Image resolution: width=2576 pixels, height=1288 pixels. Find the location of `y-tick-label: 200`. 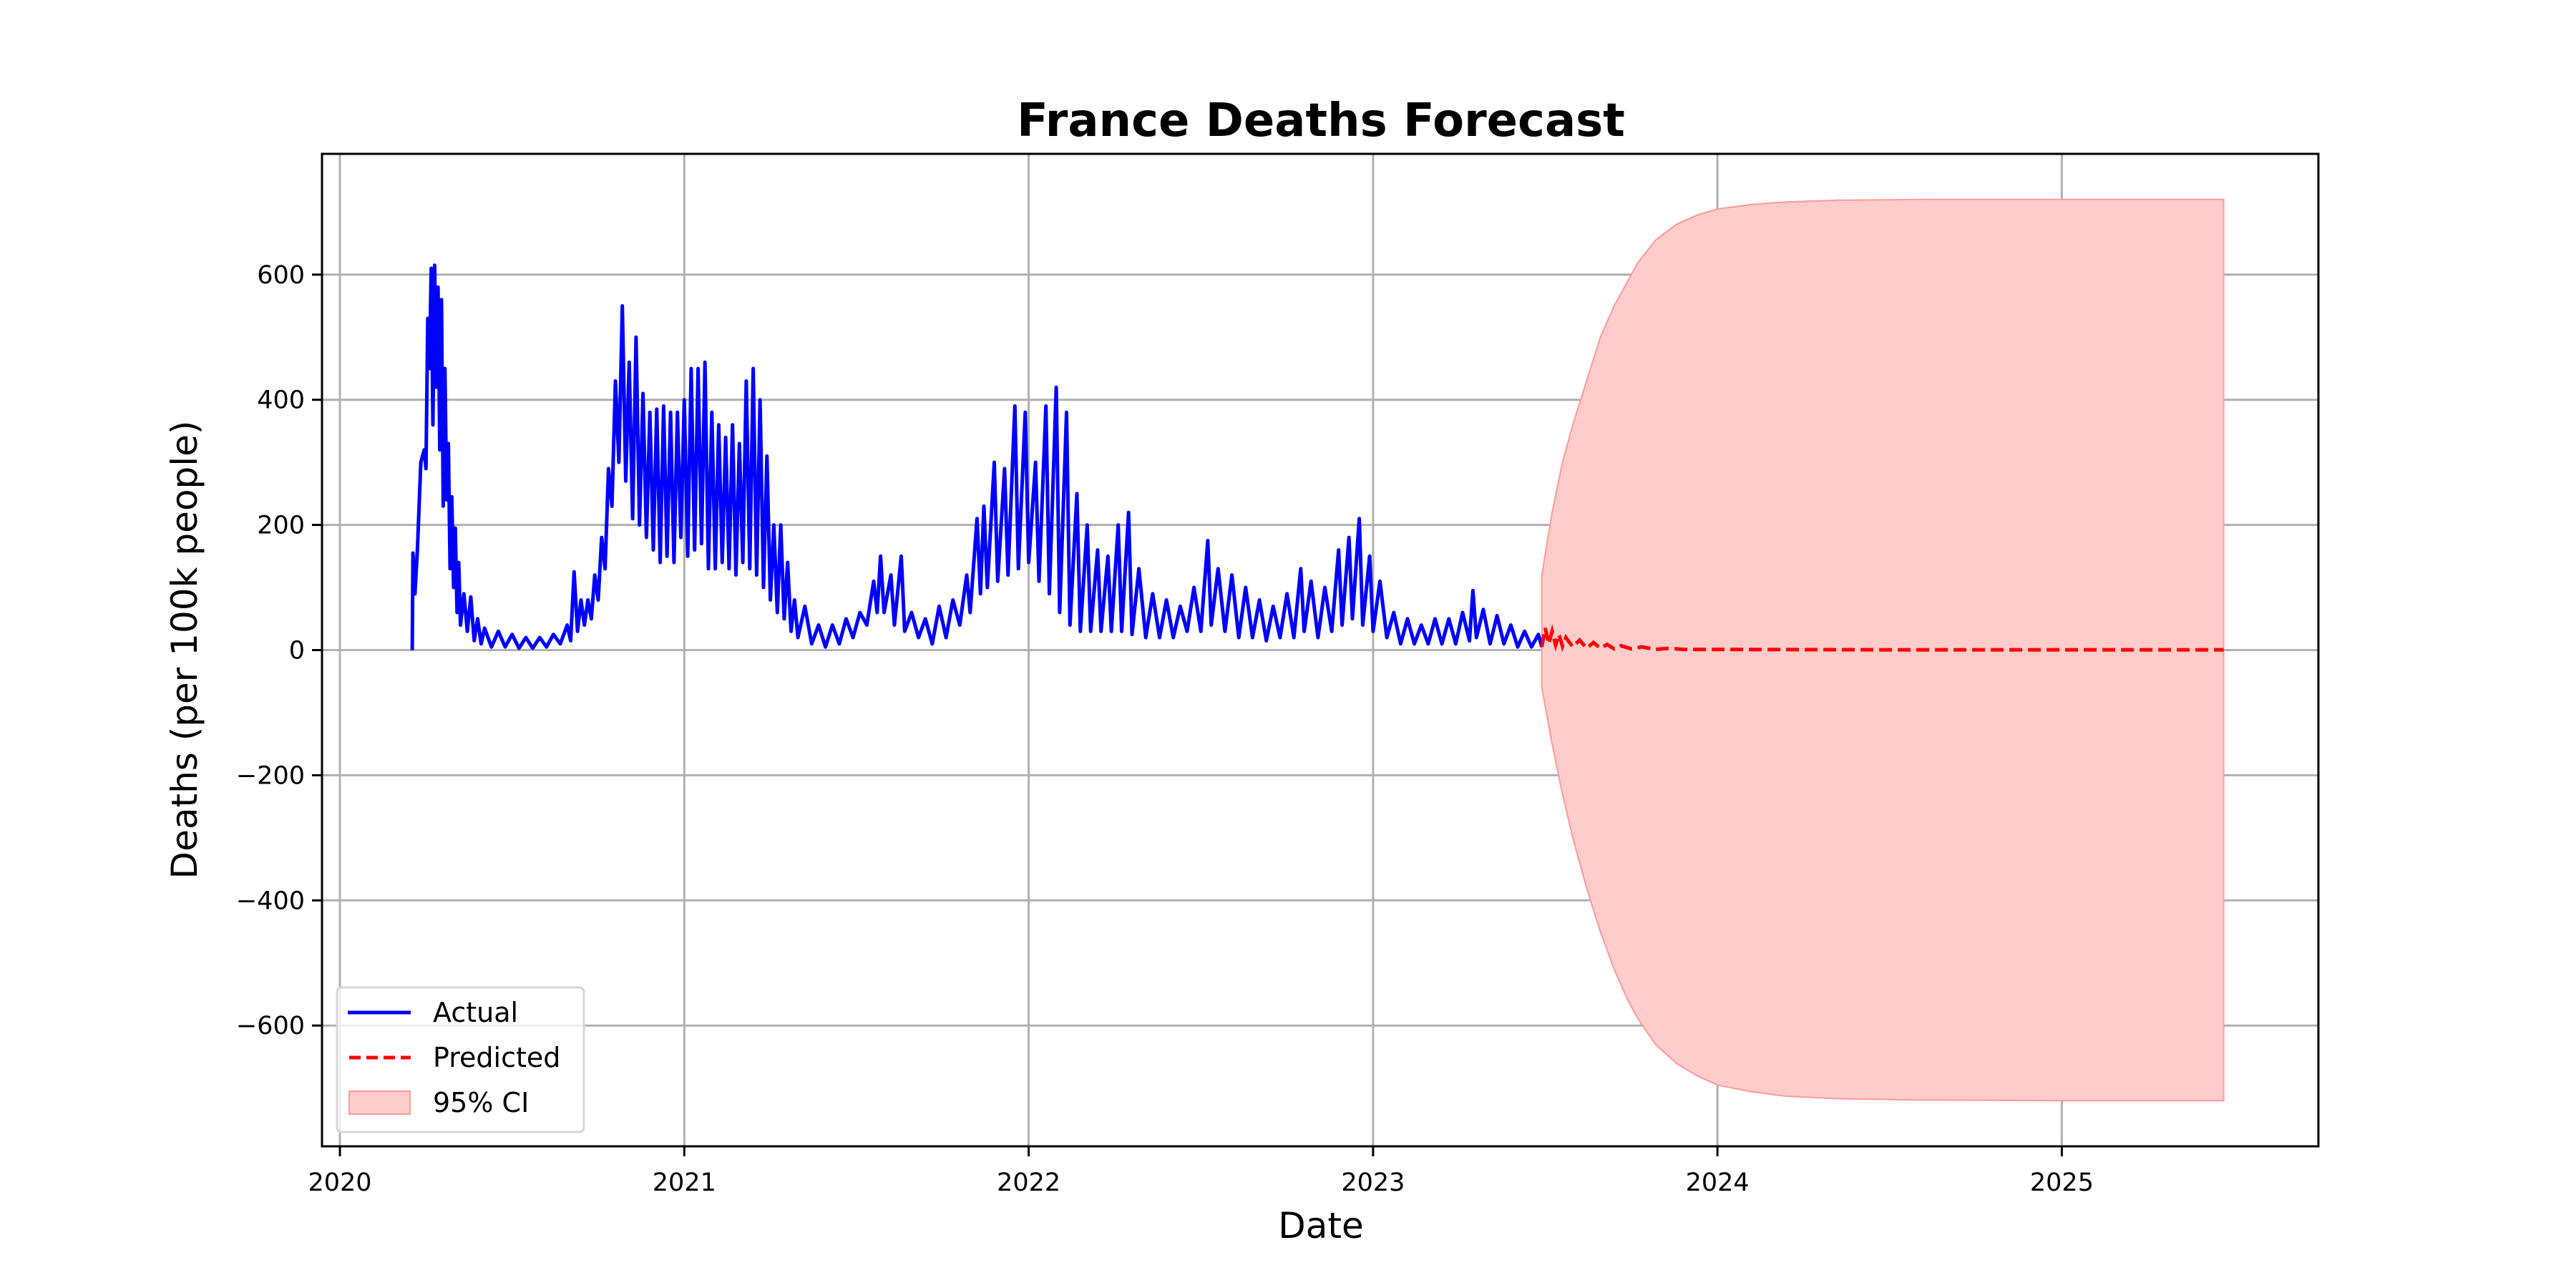

y-tick-label: 200 is located at coordinates (281, 526).